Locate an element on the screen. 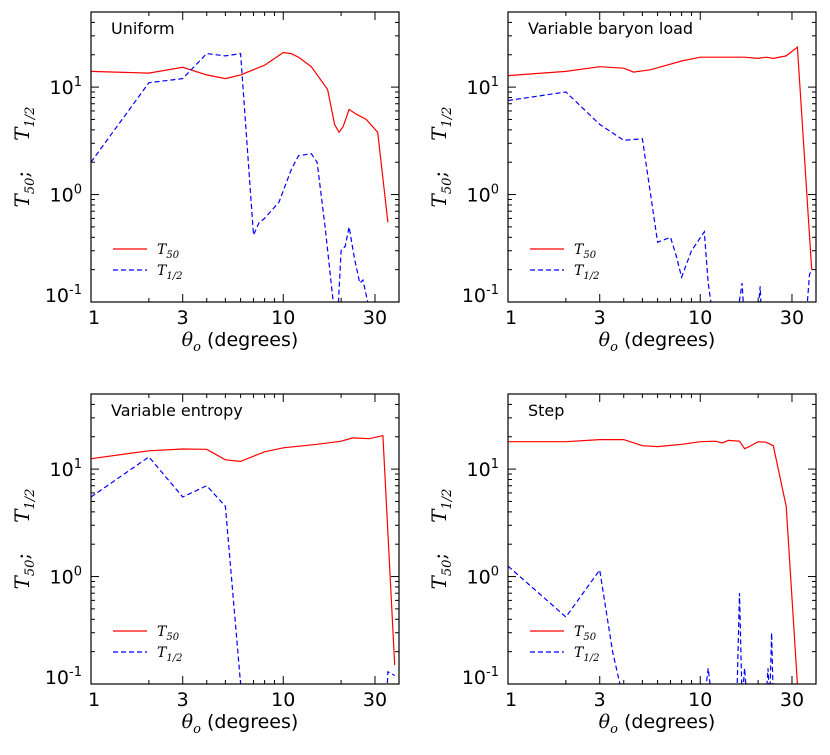 This screenshot has height=755, width=830. panel-title: Step is located at coordinates (546, 410).